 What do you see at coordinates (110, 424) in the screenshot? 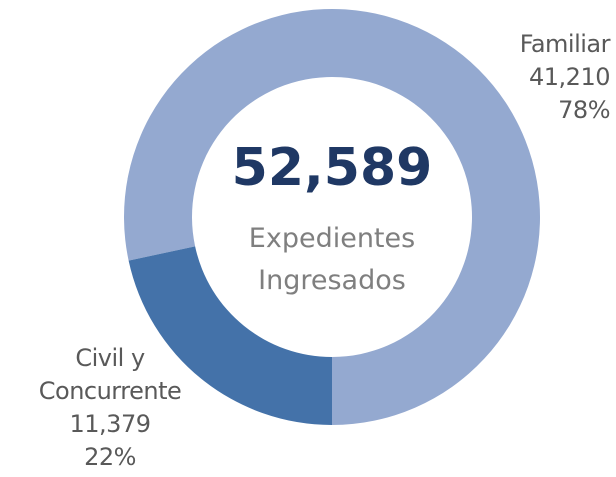
I see `value-label: 11,379` at bounding box center [110, 424].